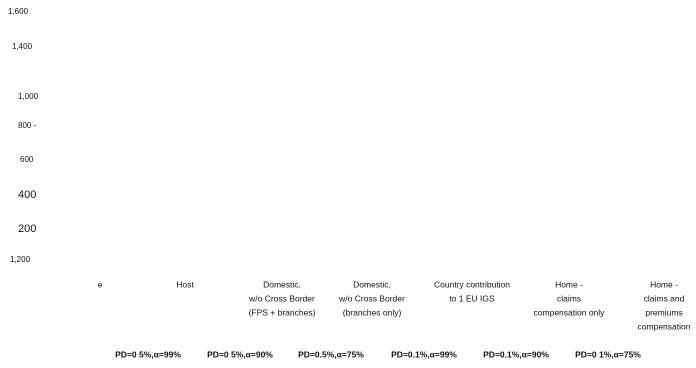 The height and width of the screenshot is (368, 696). Describe the element at coordinates (20, 259) in the screenshot. I see `y-tick-label: 1,200` at that location.